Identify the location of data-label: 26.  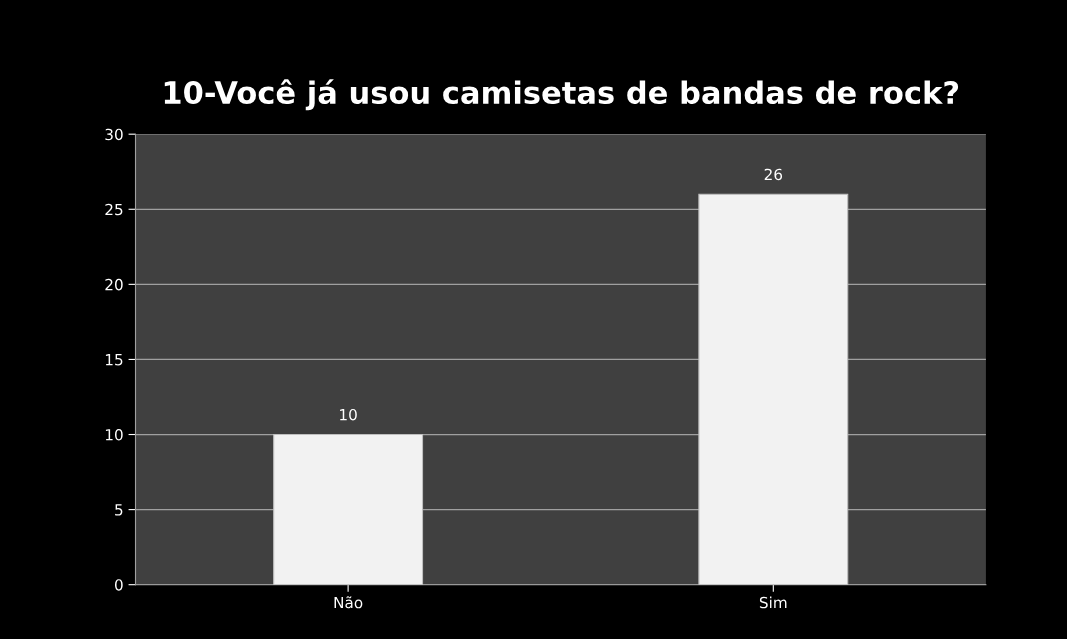
(773, 174).